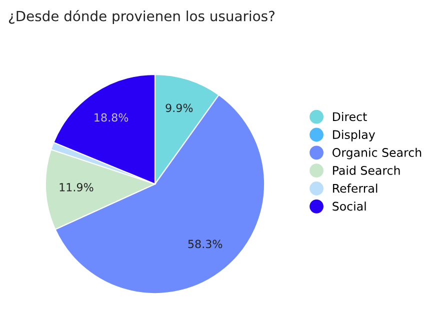 The width and height of the screenshot is (448, 325). Describe the element at coordinates (77, 187) in the screenshot. I see `data-label: 11.9%` at that location.